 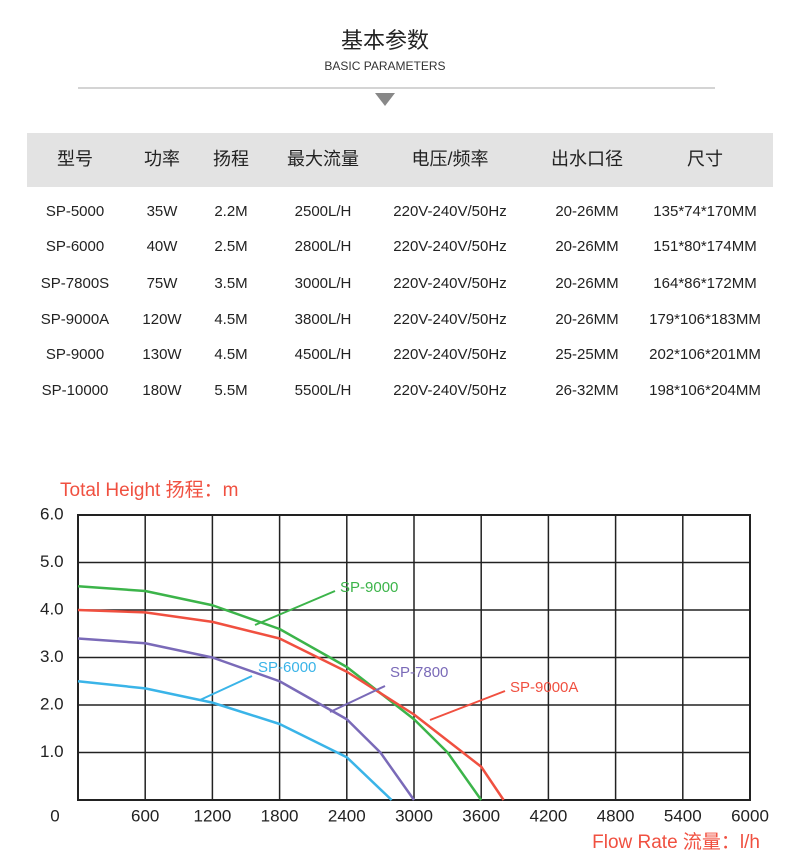 What do you see at coordinates (587, 159) in the screenshot?
I see `table-header-cell: 出水口径` at bounding box center [587, 159].